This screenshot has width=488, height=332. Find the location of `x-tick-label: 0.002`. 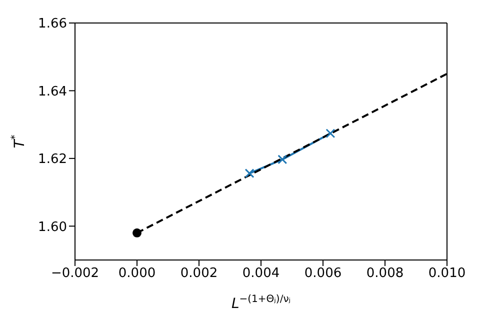

x-tick-label: 0.002 is located at coordinates (199, 274).